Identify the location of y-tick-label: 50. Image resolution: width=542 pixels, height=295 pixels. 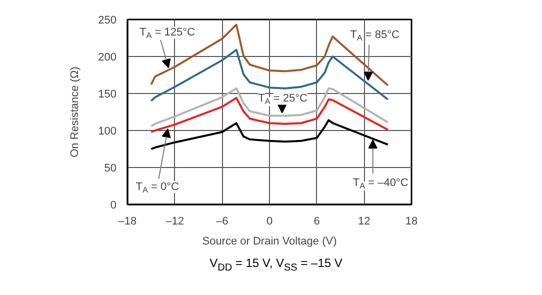
(110, 168).